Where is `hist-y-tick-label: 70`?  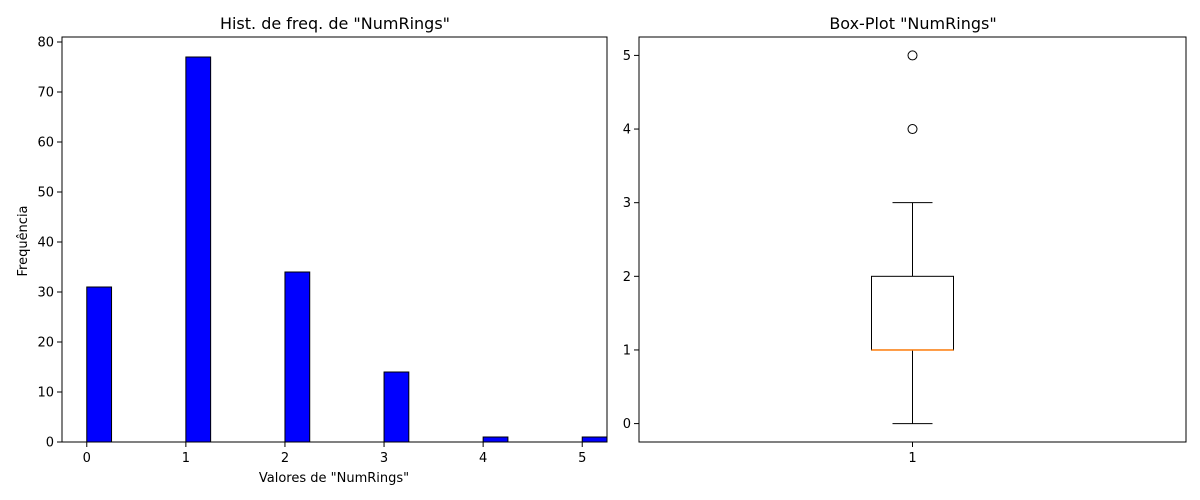 hist-y-tick-label: 70 is located at coordinates (45, 93).